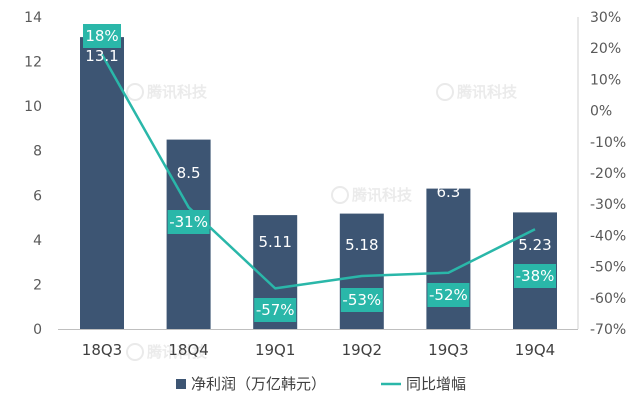  What do you see at coordinates (189, 173) in the screenshot?
I see `bar-value-label: 8.5` at bounding box center [189, 173].